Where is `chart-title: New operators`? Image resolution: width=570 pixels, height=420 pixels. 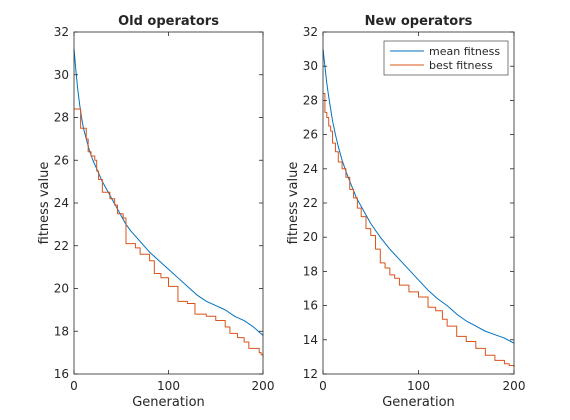
chart-title: New operators is located at coordinates (419, 21).